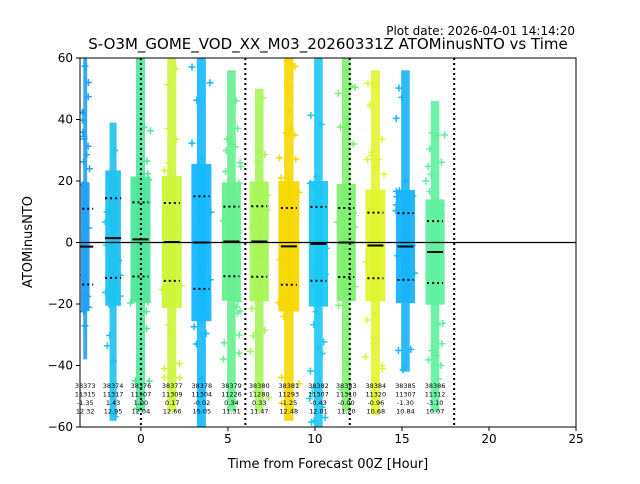 The height and width of the screenshot is (484, 640). What do you see at coordinates (376, 412) in the screenshot?
I see `orbit-38384-label-line: 10.68` at bounding box center [376, 412].